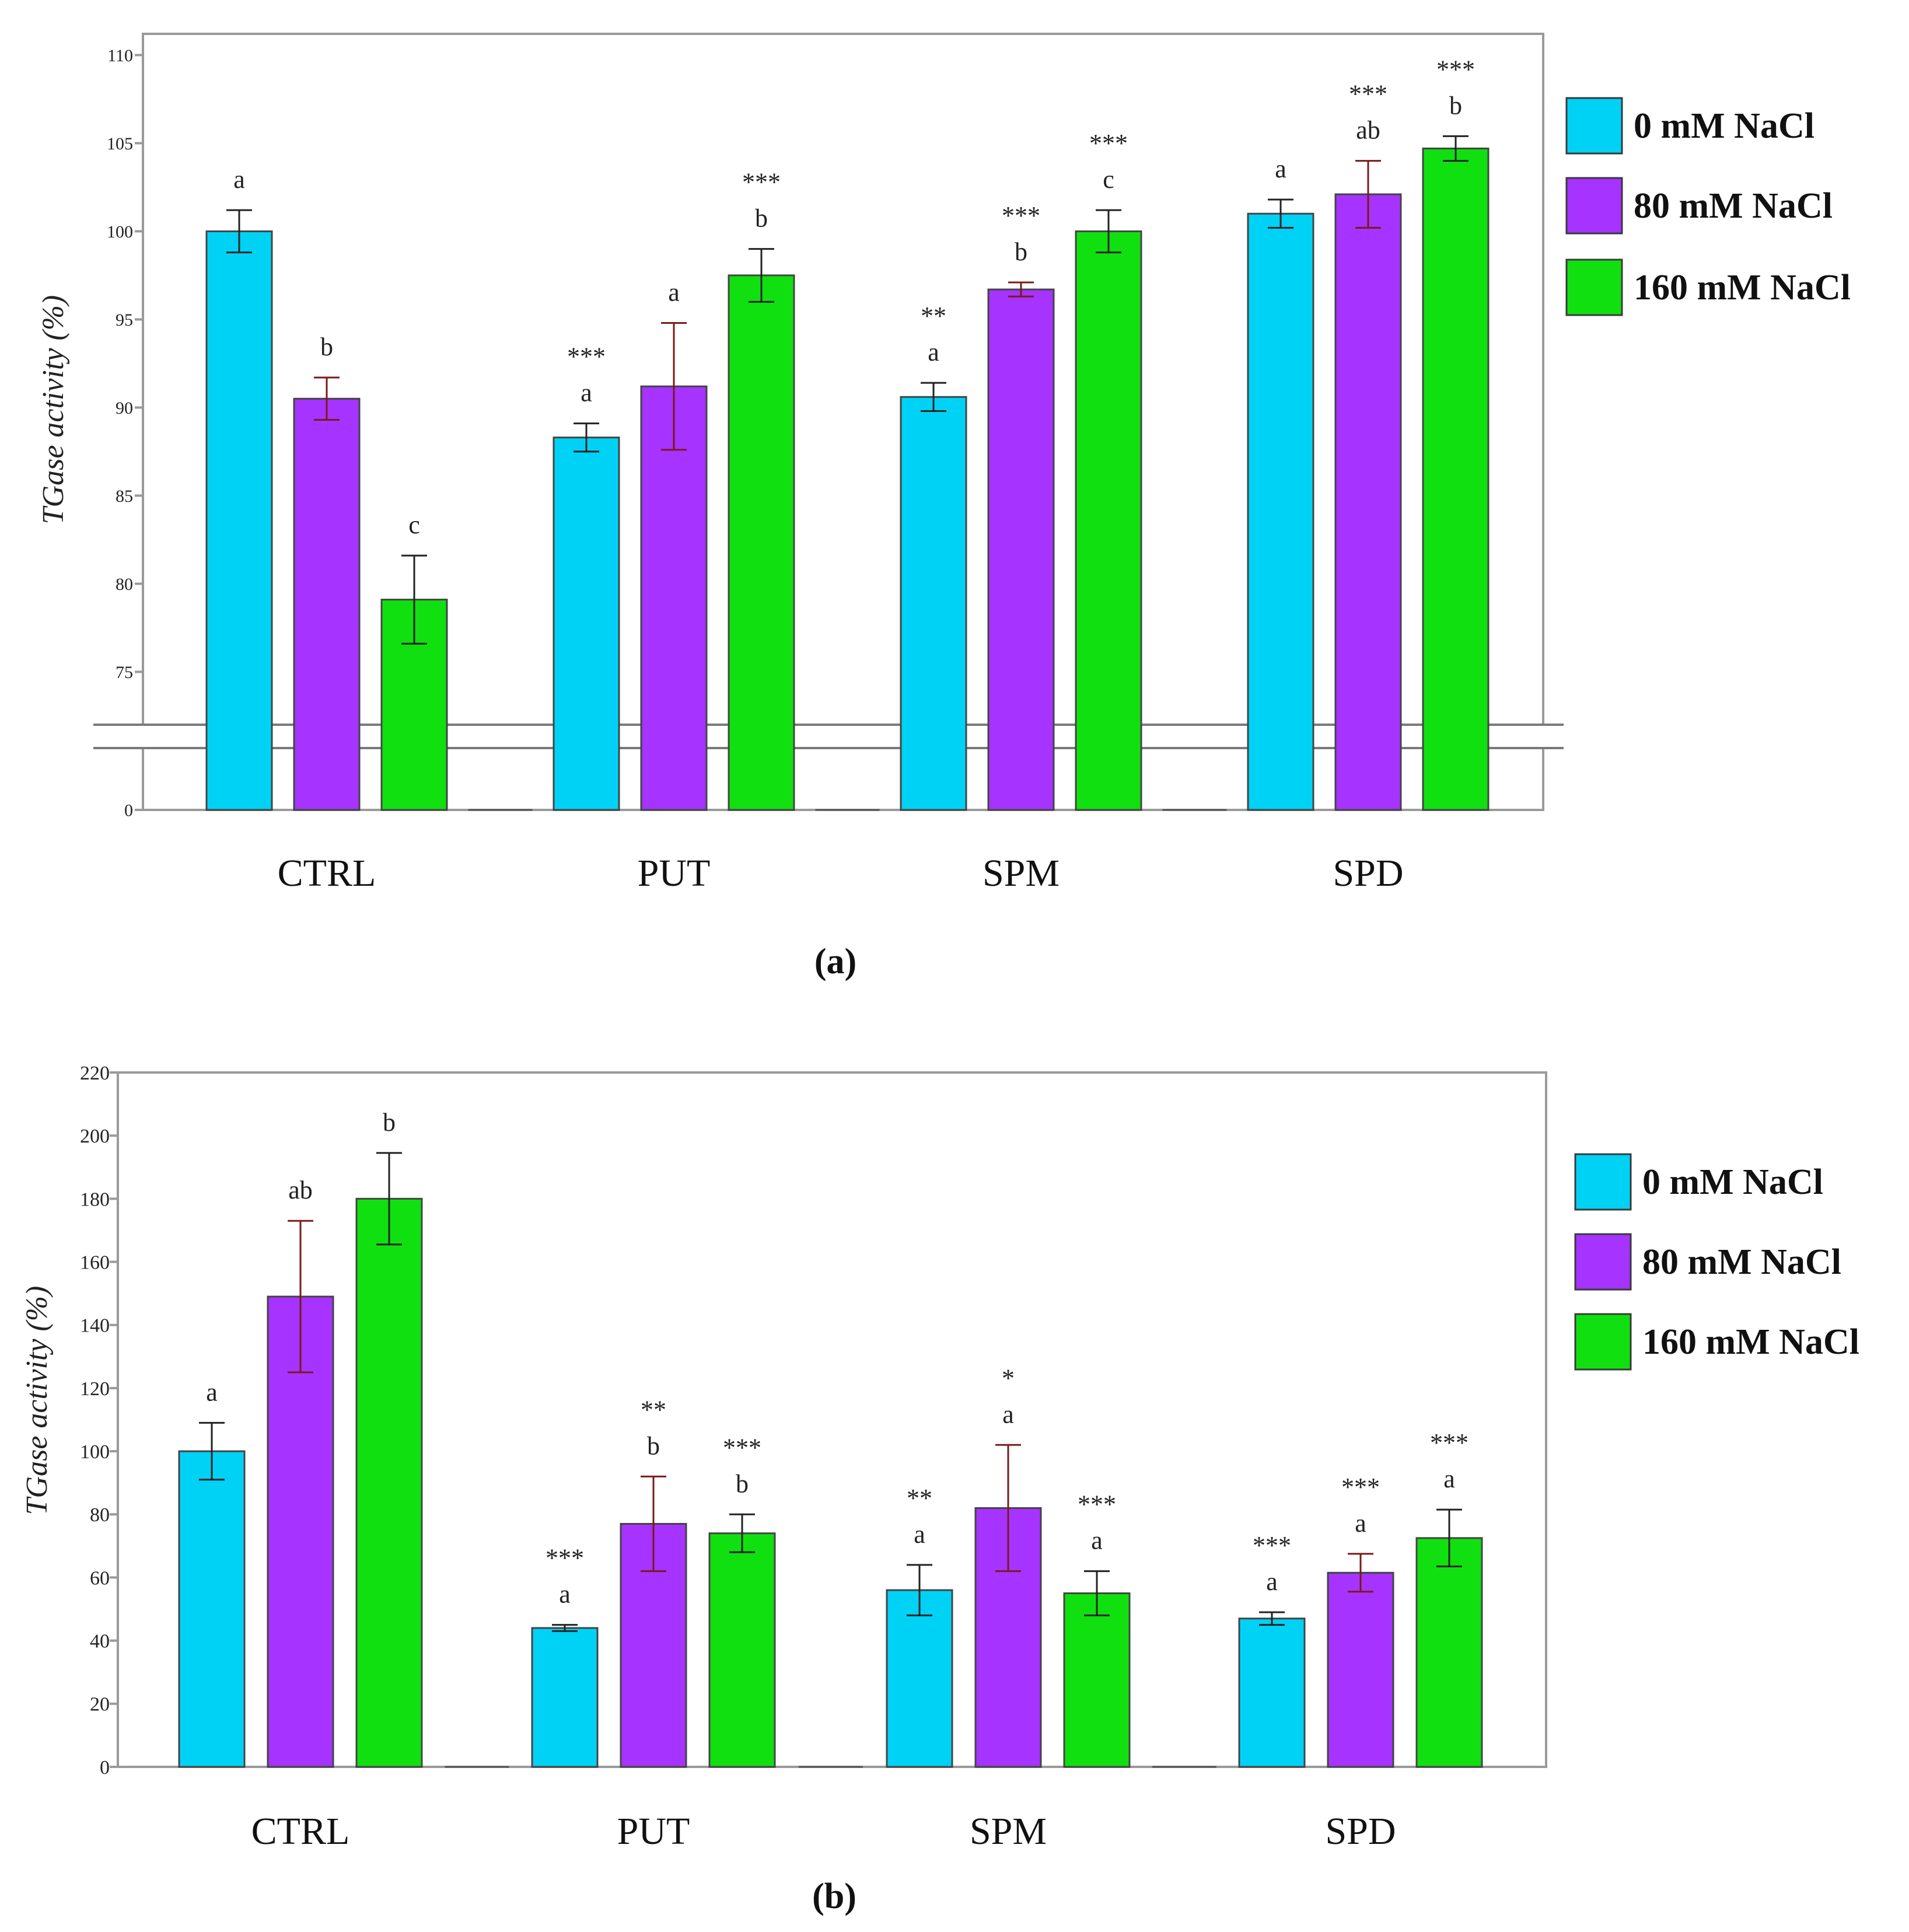 The image size is (1909, 1932). What do you see at coordinates (653, 1831) in the screenshot?
I see `x-category-label-put: PUT` at bounding box center [653, 1831].